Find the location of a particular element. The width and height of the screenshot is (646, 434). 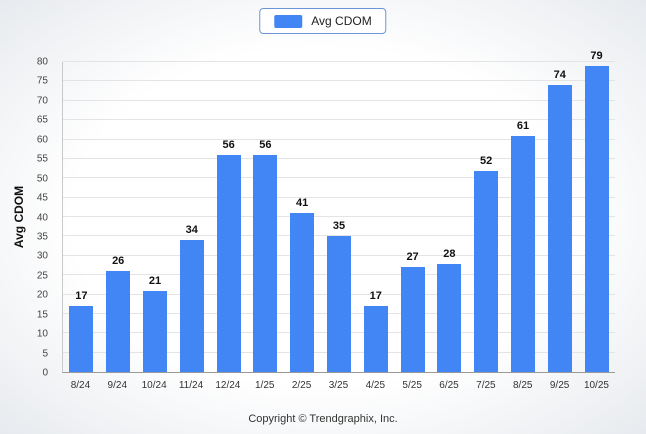

bar-group: 41 is located at coordinates (302, 217).